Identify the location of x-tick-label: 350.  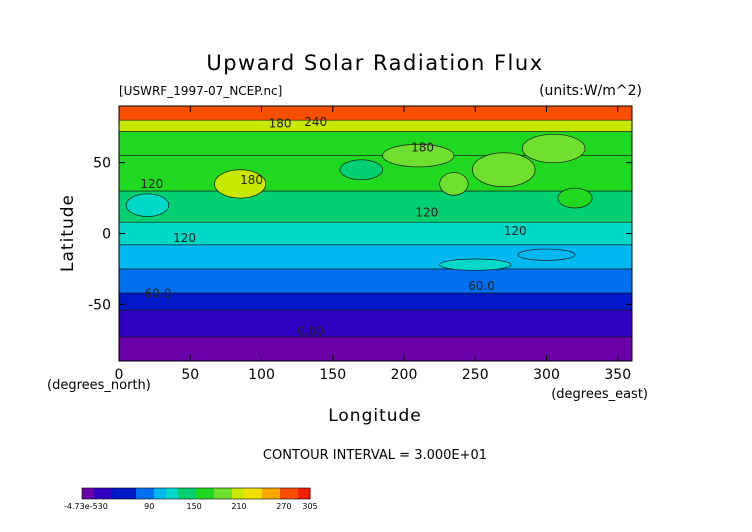
(617, 375).